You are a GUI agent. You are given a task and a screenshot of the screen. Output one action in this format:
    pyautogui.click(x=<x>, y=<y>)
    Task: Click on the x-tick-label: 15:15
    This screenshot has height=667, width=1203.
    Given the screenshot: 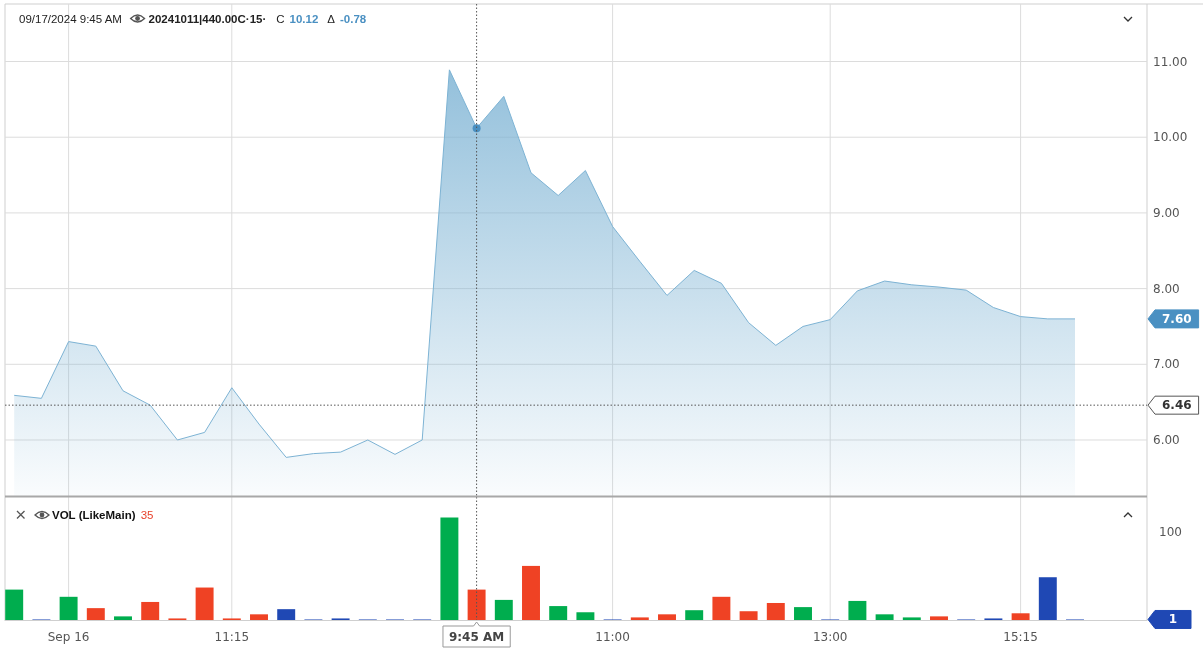 What is the action you would take?
    pyautogui.click(x=1020, y=636)
    